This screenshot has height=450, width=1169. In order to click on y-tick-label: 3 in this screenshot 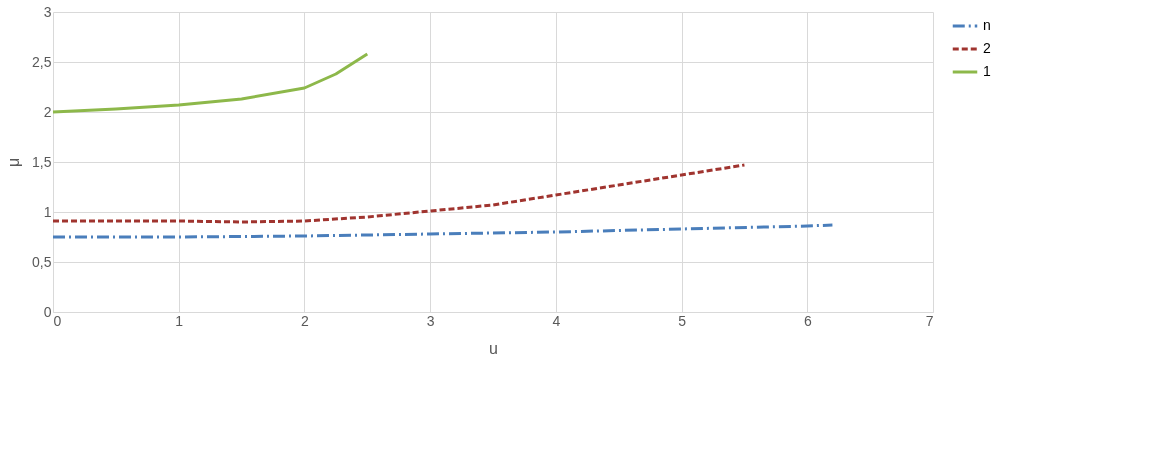, I will do `click(47, 11)`.